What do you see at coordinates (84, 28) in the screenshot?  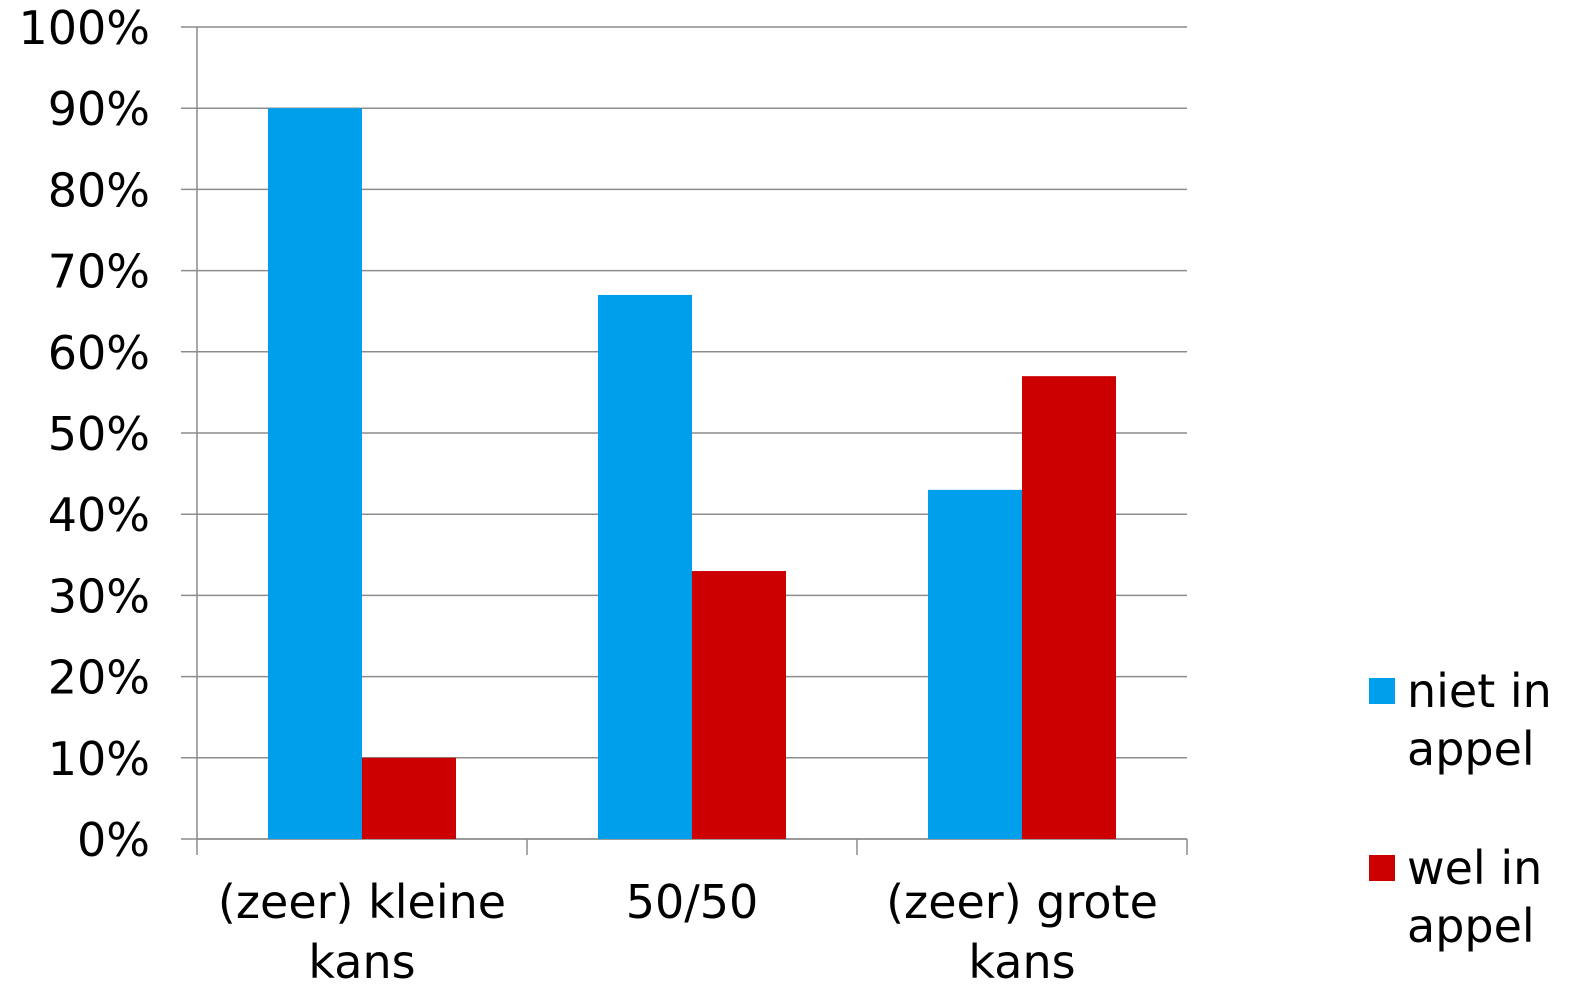 I see `y-tick-label: 100%` at bounding box center [84, 28].